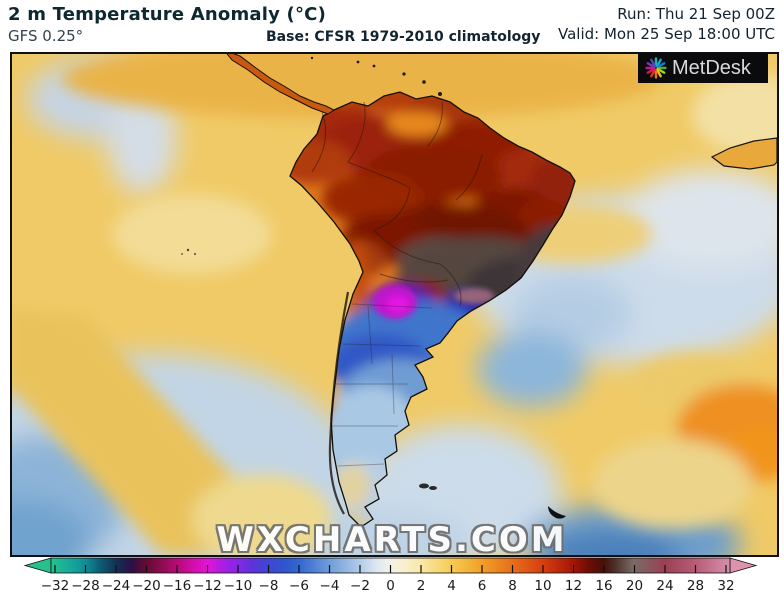  I want to click on country-borders, so click(397, 204).